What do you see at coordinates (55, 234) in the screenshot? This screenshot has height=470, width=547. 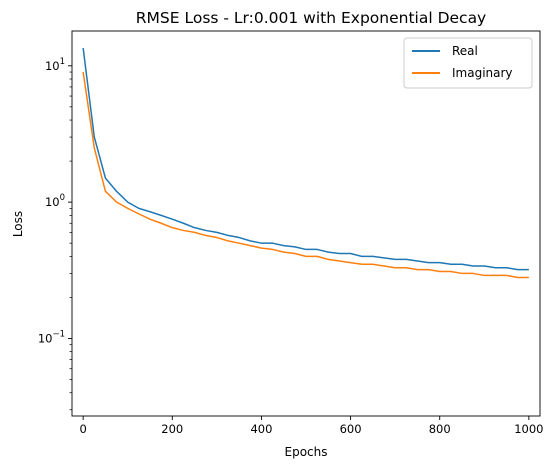 I see `y-axis-ticks: 10⁻¹ 10⁰ 10¹` at bounding box center [55, 234].